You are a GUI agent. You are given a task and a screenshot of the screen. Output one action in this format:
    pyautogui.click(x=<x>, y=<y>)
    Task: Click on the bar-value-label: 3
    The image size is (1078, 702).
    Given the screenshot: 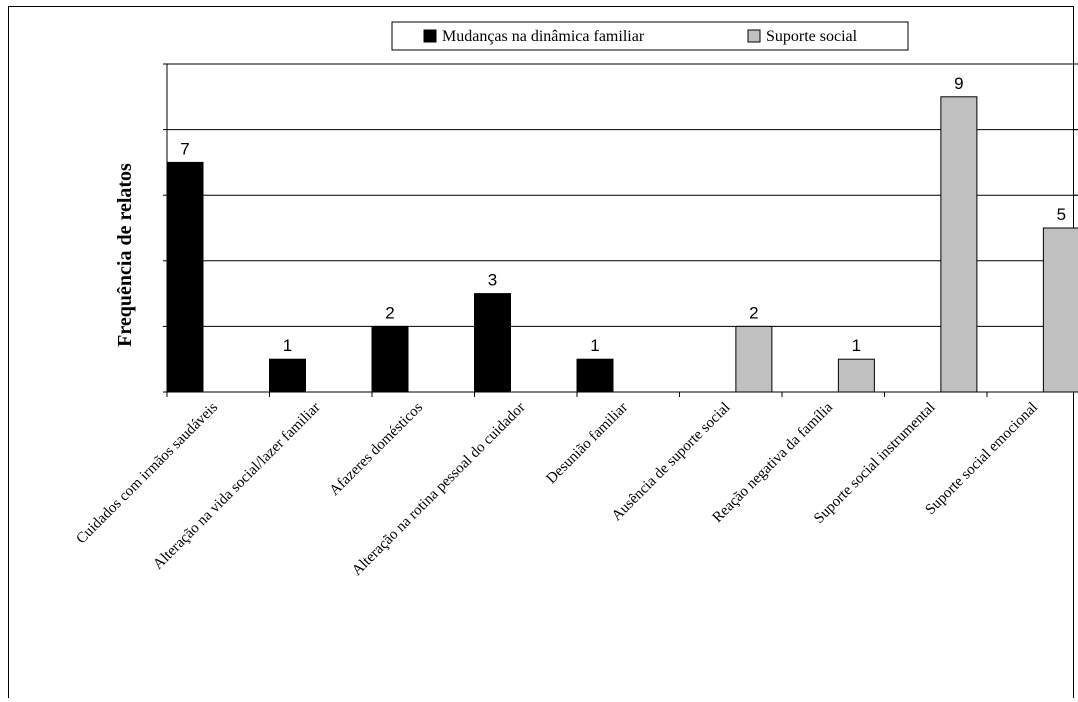 What is the action you would take?
    pyautogui.click(x=492, y=280)
    